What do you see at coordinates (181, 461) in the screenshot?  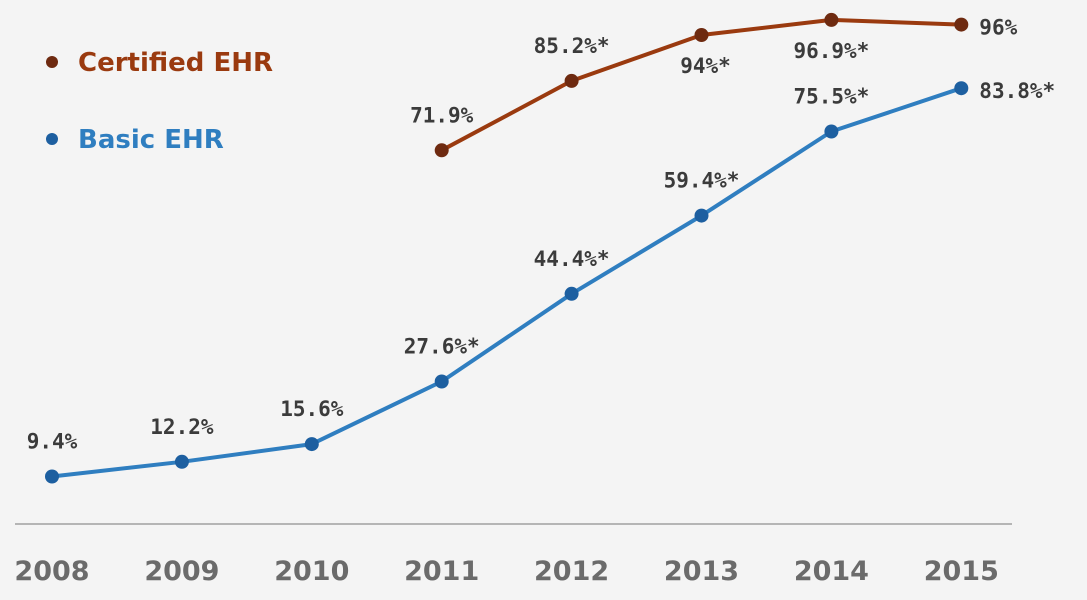 I see `data-point-basic-ehr-2009` at bounding box center [181, 461].